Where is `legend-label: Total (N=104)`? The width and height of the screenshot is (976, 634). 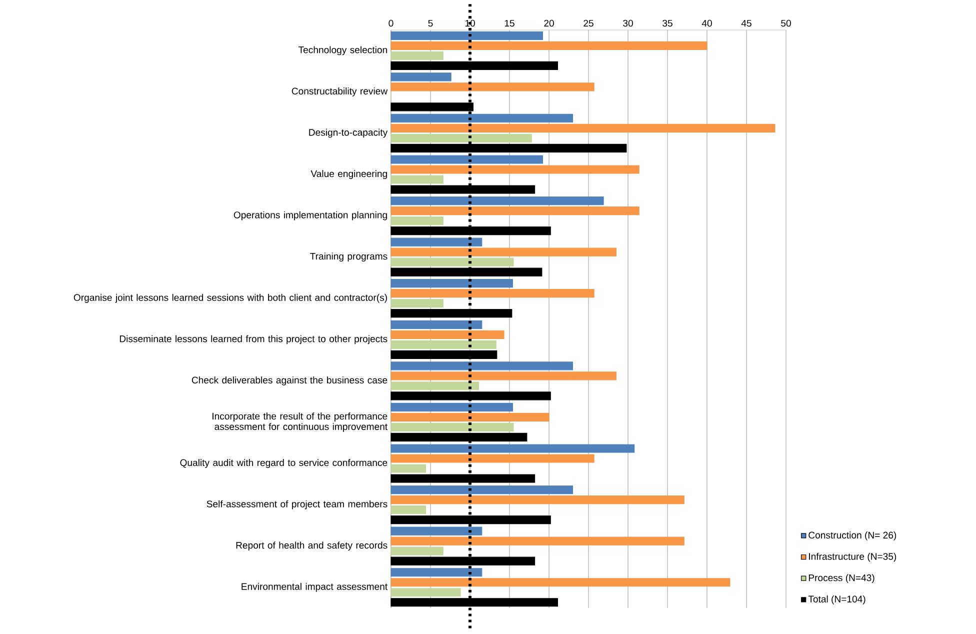
legend-label: Total (N=104) is located at coordinates (837, 599).